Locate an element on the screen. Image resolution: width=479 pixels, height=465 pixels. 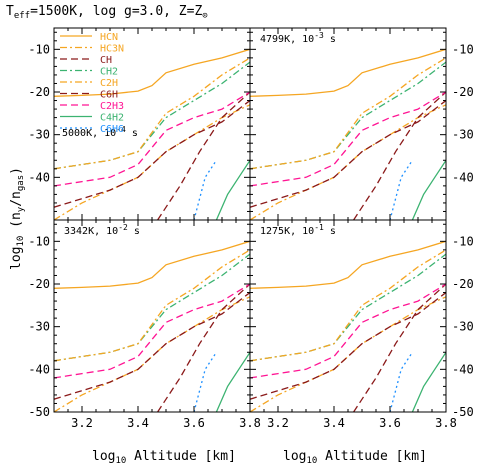
legend-label: C6H is located at coordinates (109, 95).